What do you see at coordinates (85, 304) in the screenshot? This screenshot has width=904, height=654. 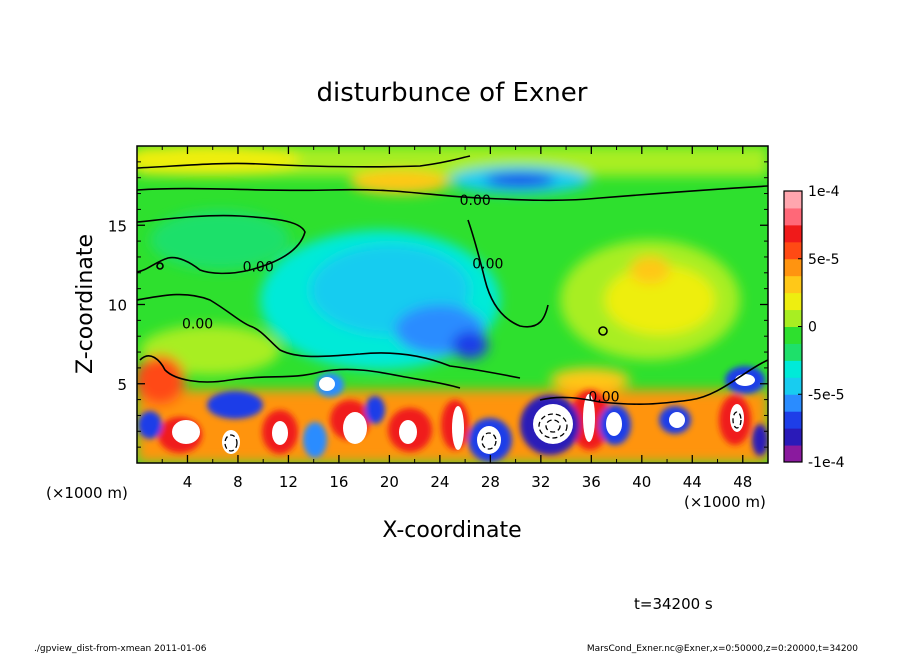 I see `y-axis-label: Z-coordinate` at bounding box center [85, 304].